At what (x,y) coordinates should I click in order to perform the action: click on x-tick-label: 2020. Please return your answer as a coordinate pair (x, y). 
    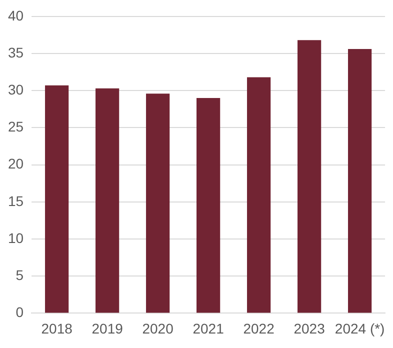
    Looking at the image, I should click on (158, 328).